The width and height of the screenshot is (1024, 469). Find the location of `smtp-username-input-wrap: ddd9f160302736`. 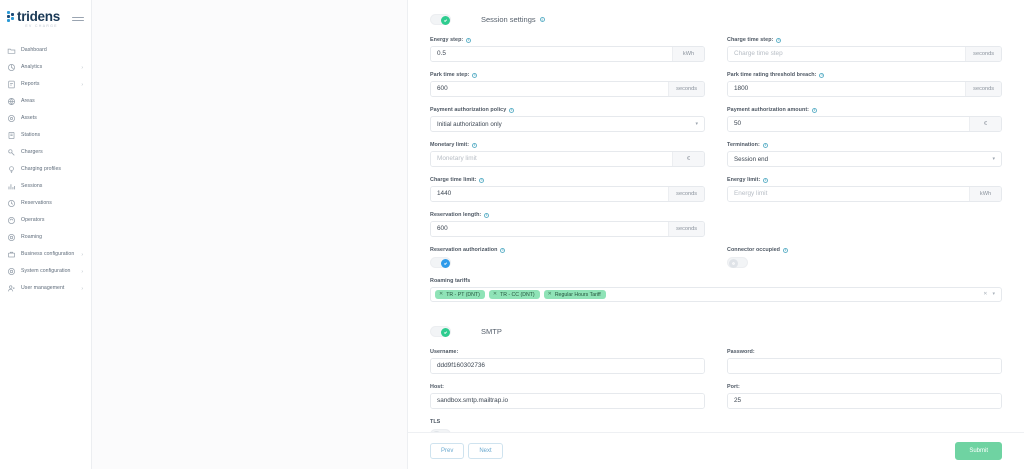

smtp-username-input-wrap: ddd9f160302736 is located at coordinates (567, 366).